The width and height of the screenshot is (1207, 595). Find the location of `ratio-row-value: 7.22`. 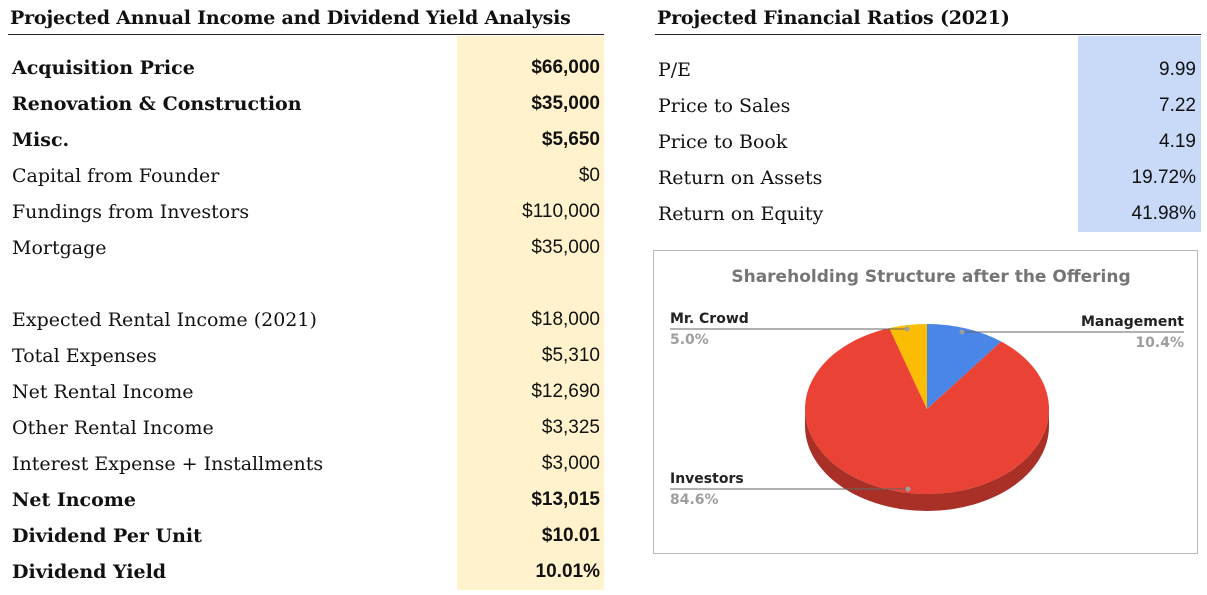

ratio-row-value: 7.22 is located at coordinates (1177, 105).